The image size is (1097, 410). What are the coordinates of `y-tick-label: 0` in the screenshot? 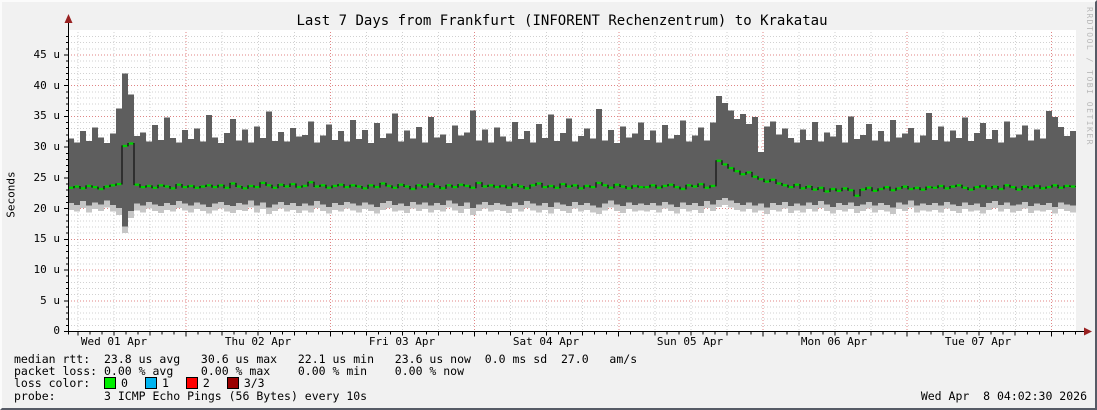 It's located at (56, 330).